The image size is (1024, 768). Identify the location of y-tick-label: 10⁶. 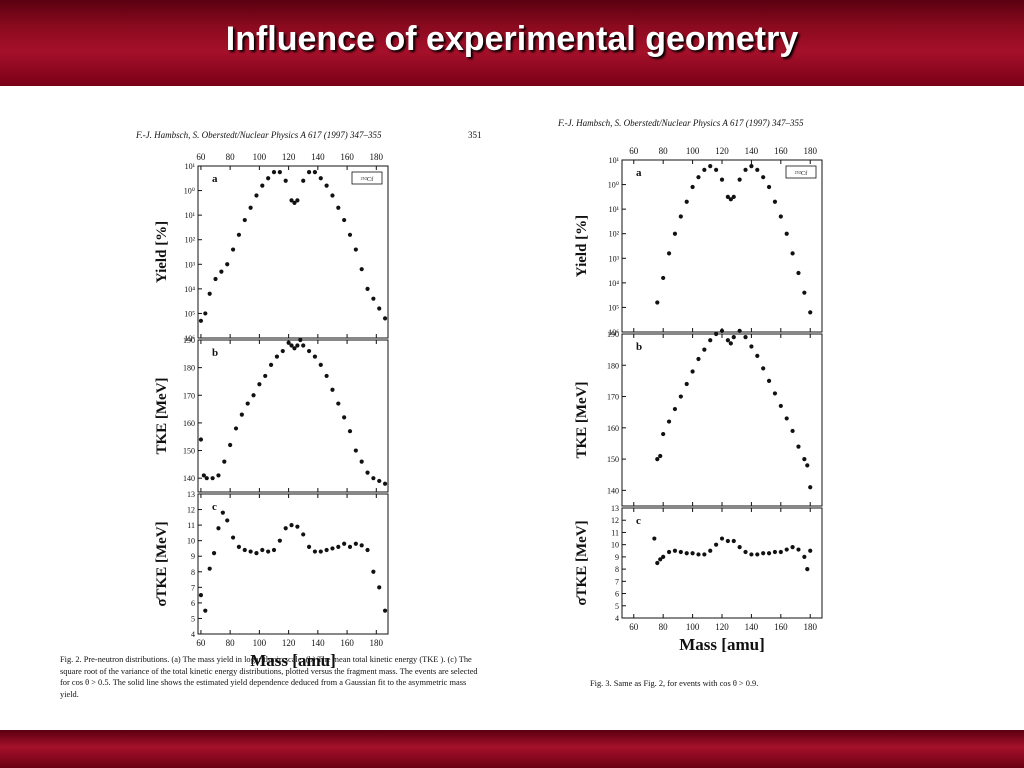
(613, 332).